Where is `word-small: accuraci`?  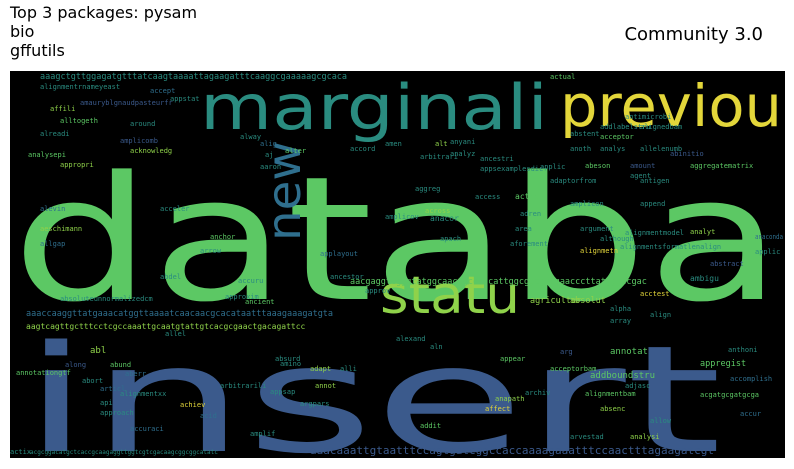 word-small: accuraci is located at coordinates (147, 429).